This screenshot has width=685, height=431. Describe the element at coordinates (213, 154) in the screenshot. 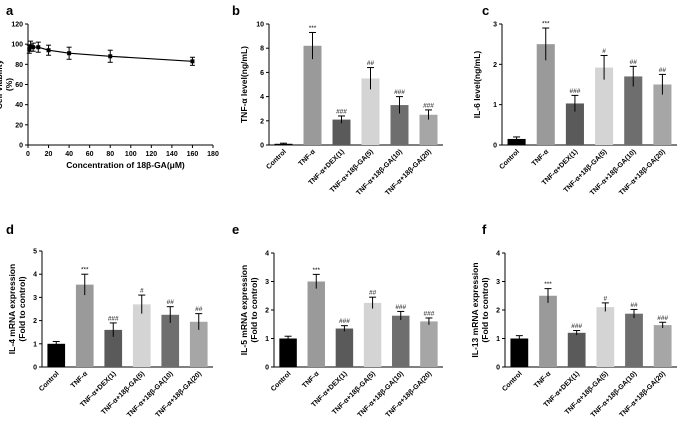

I see `x-tick-label: 180` at that location.